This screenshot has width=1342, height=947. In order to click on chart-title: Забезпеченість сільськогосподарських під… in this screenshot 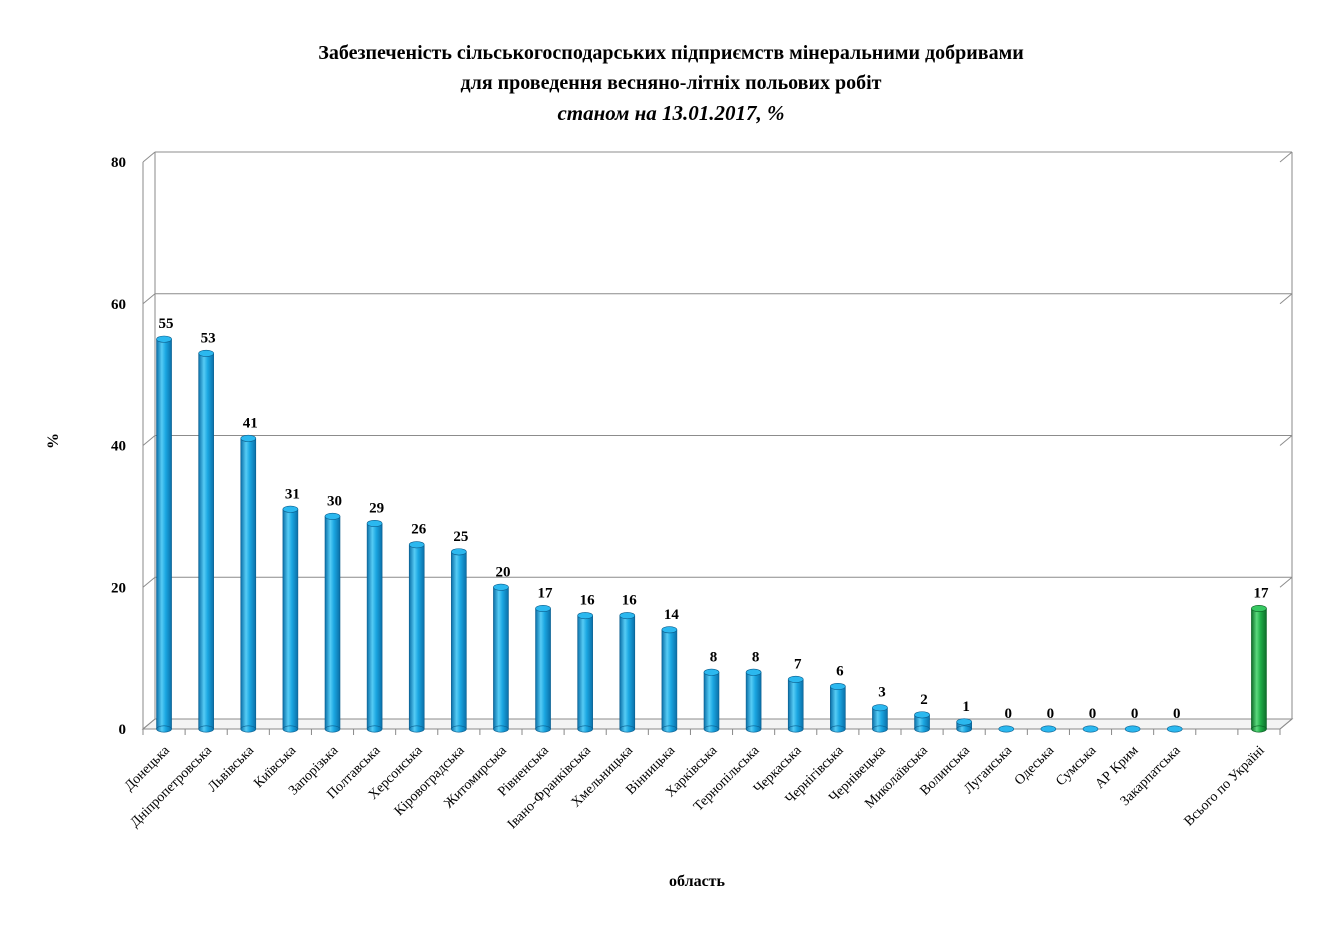, I will do `click(671, 53)`.